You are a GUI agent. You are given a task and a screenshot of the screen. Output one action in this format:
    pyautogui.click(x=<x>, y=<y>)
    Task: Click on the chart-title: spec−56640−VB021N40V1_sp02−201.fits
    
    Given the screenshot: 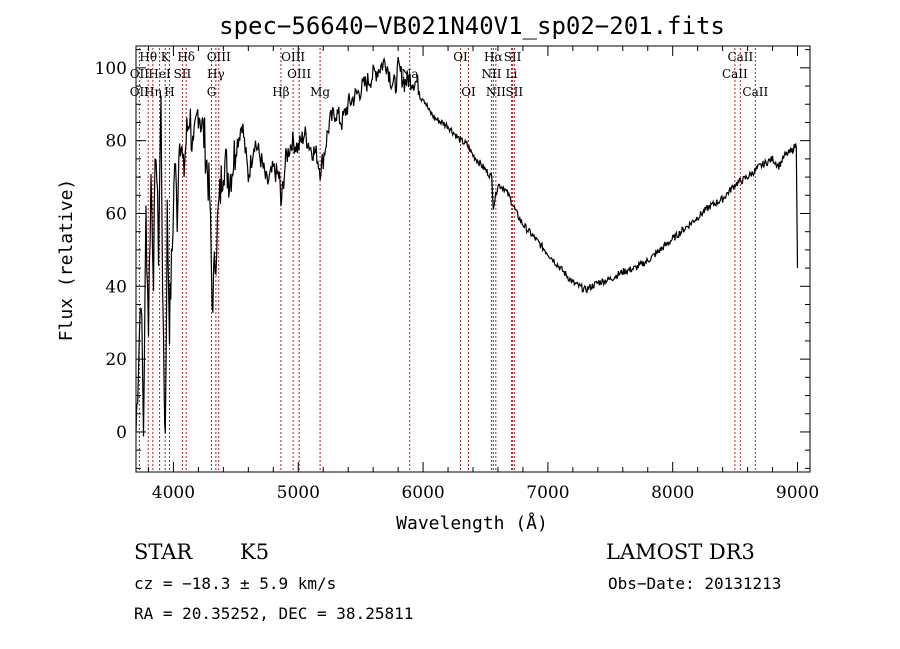 What is the action you would take?
    pyautogui.click(x=472, y=26)
    